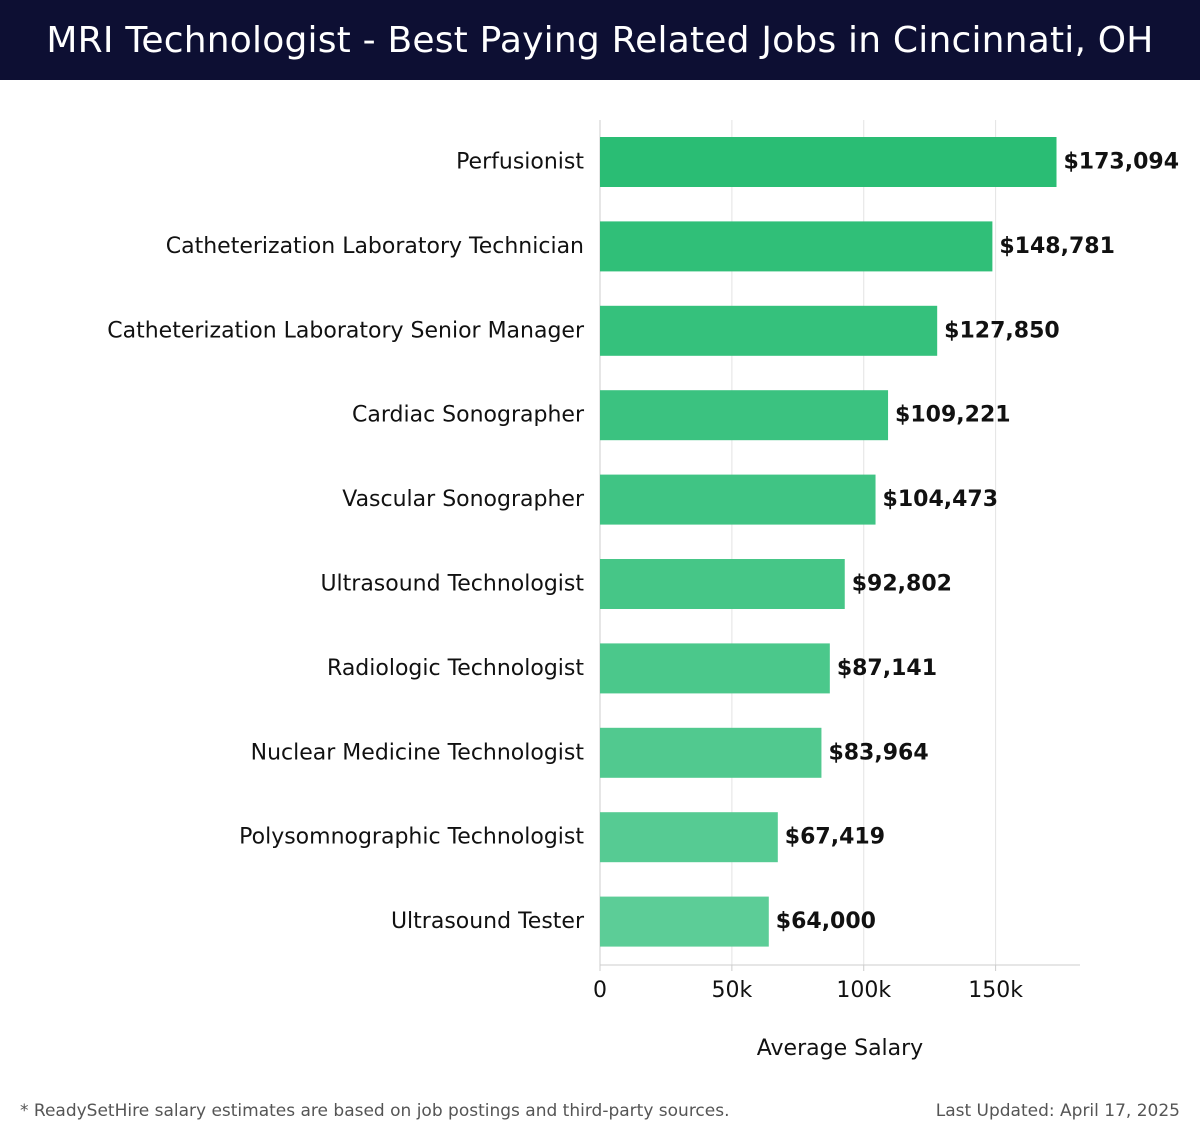 This screenshot has width=1200, height=1140. What do you see at coordinates (826, 921) in the screenshot?
I see `value-label: $64,000` at bounding box center [826, 921].